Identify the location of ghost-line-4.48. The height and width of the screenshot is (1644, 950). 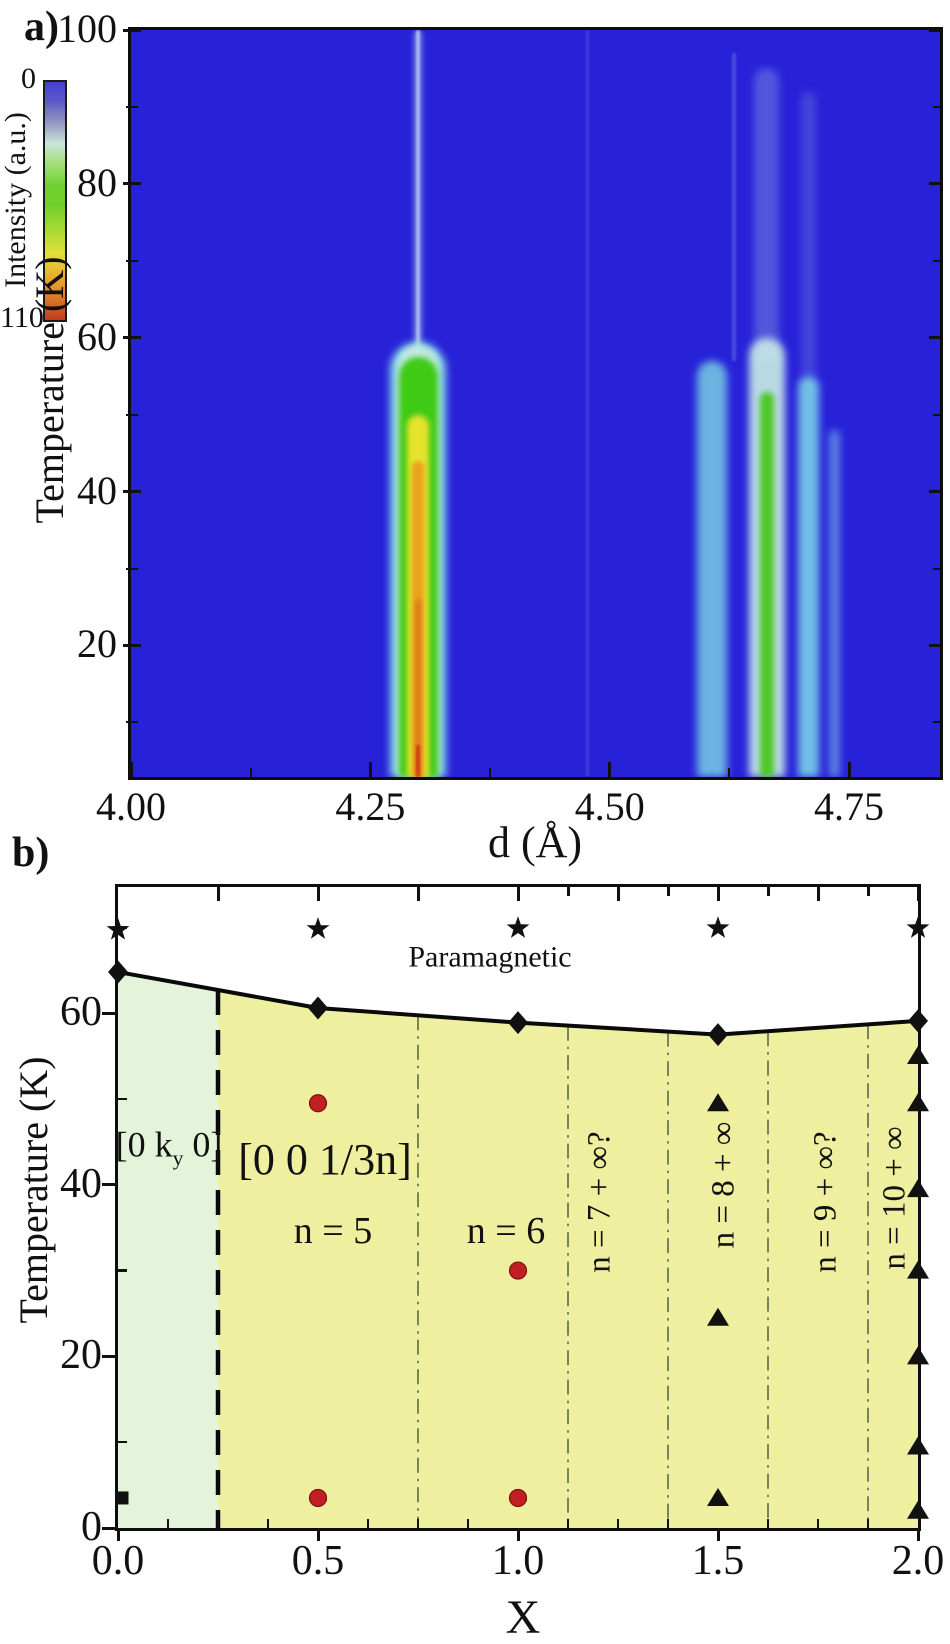
(587, 403).